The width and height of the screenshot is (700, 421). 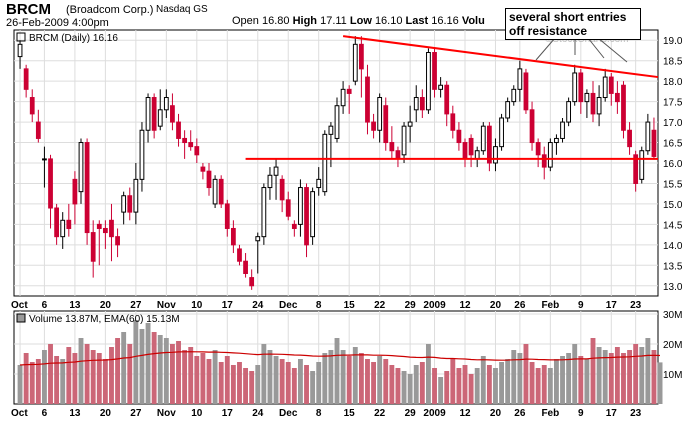 I want to click on volume-x-tick-label: 17, so click(x=228, y=413).